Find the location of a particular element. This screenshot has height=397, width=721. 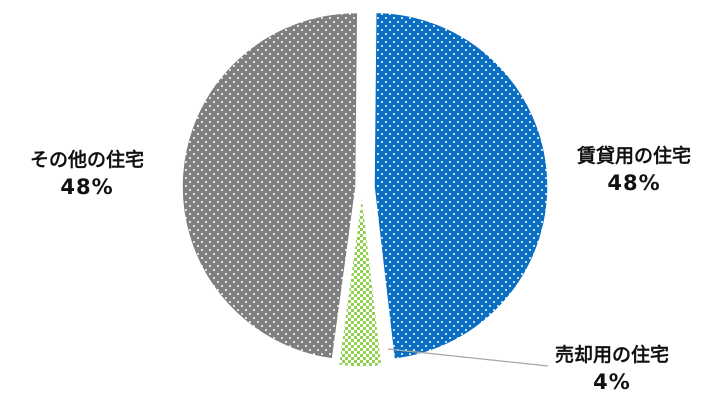

slice-label-other: その他の住宅 48% is located at coordinates (87, 174).